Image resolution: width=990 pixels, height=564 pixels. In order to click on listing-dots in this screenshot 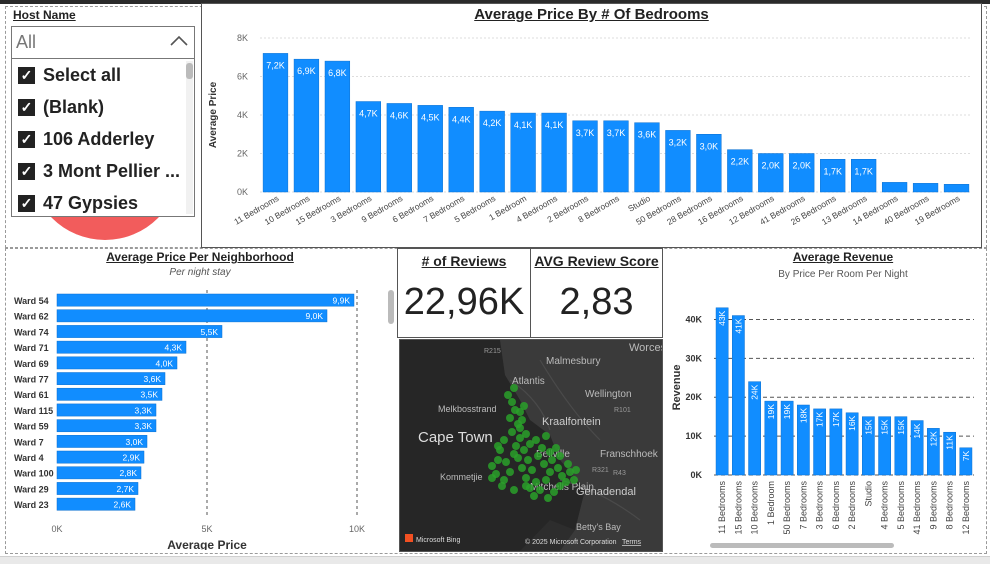, I will do `click(534, 443)`.